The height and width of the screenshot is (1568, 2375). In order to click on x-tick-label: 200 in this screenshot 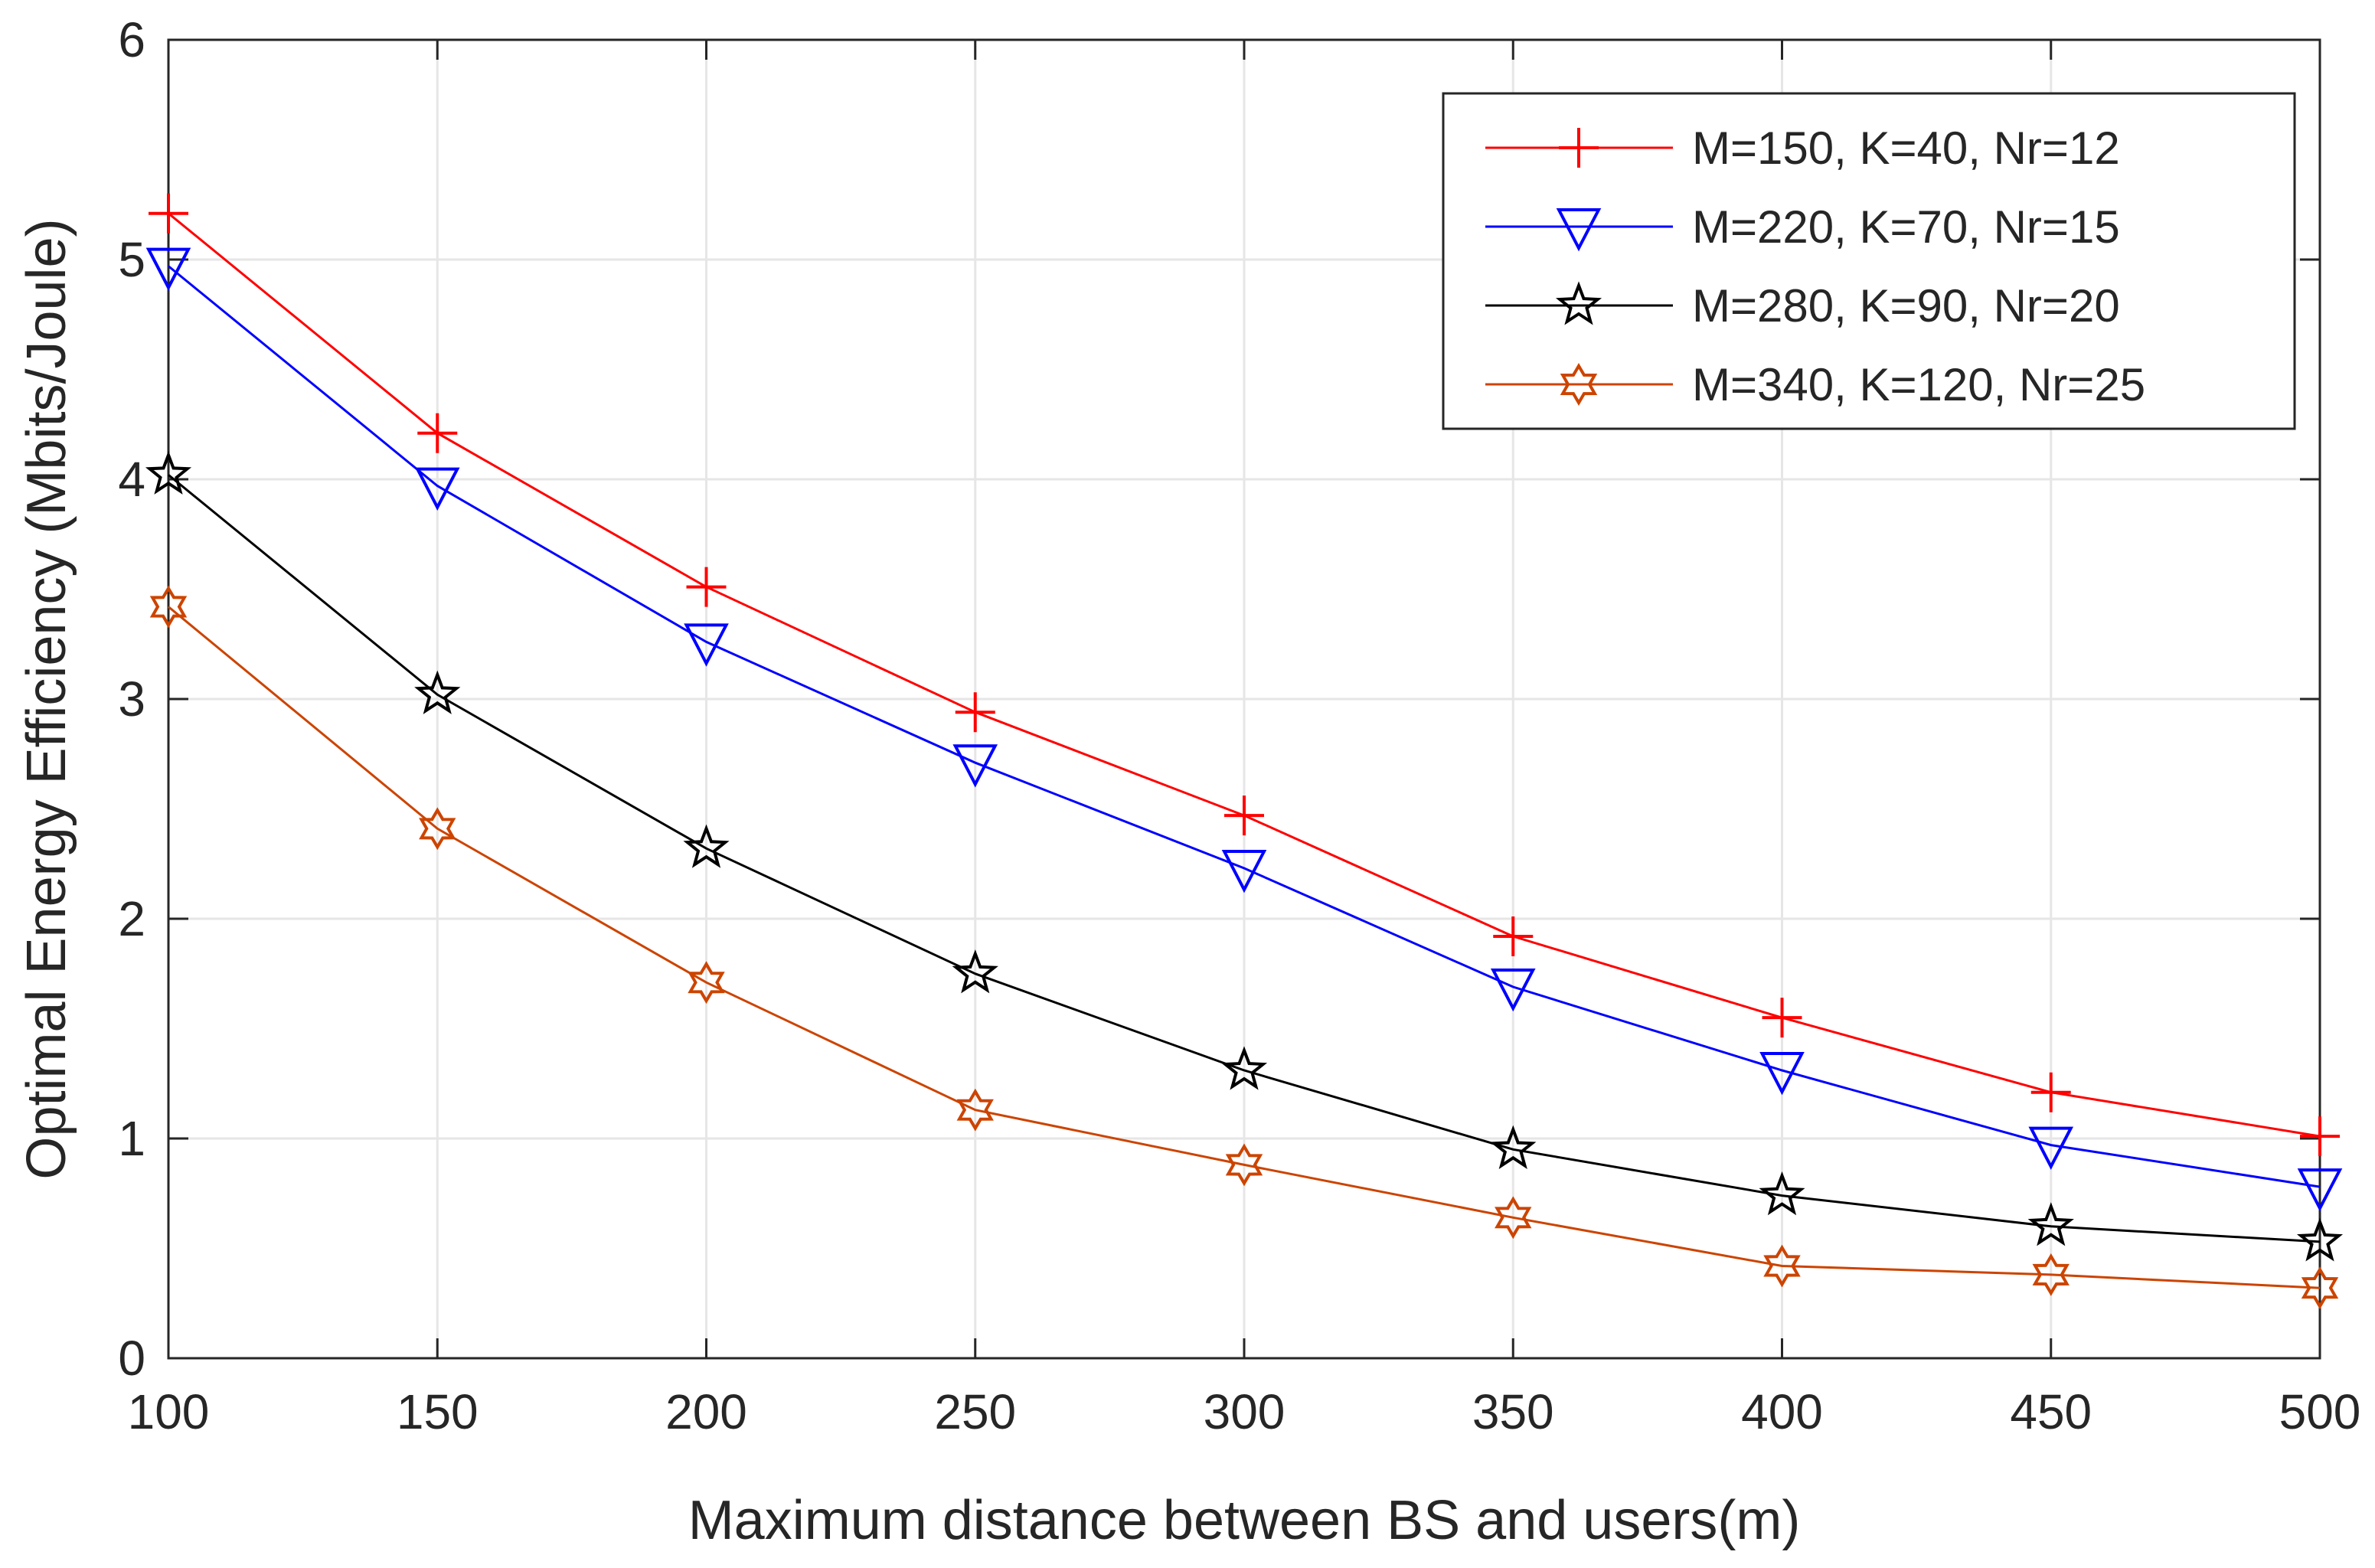, I will do `click(706, 1411)`.